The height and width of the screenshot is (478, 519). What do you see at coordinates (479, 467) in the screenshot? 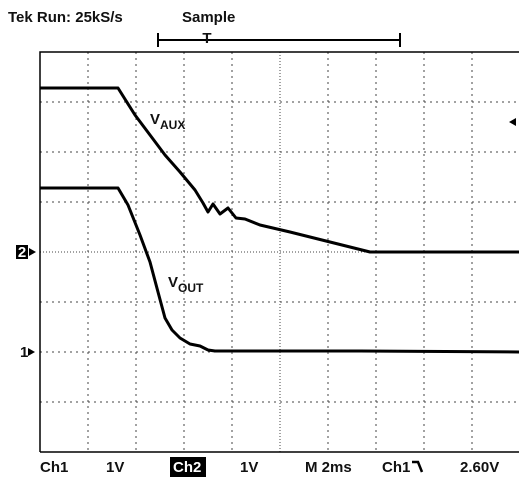
I see `trigger-level: 2.60V` at bounding box center [479, 467].